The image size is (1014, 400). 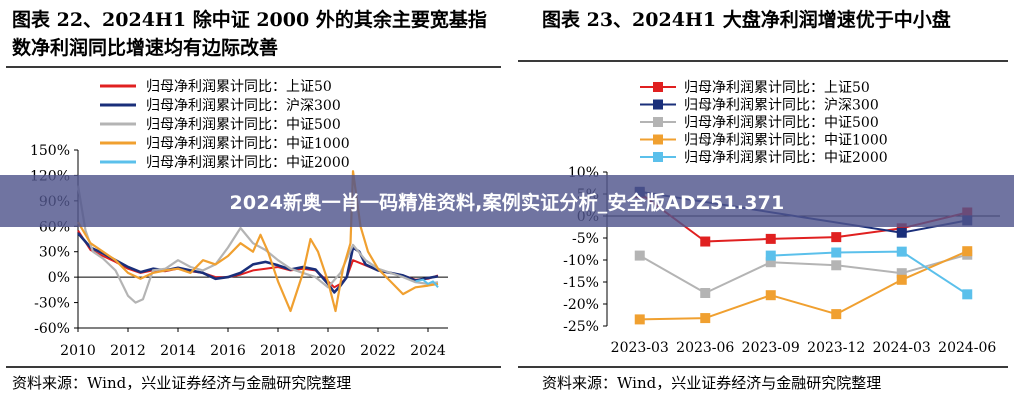 What do you see at coordinates (59, 278) in the screenshot?
I see `y-tick-label: 0%` at bounding box center [59, 278].